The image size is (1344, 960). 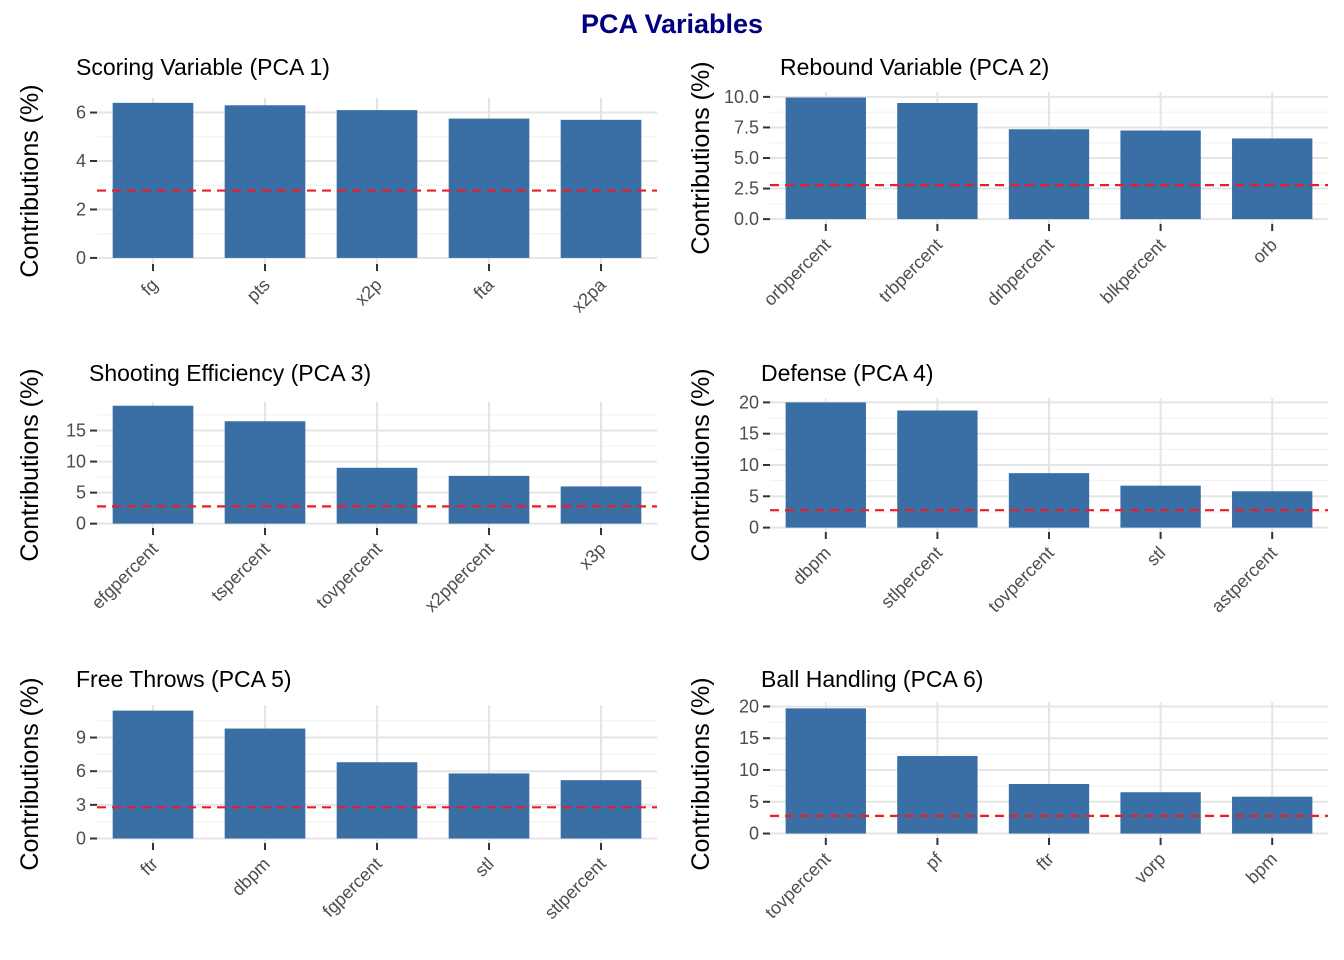 I want to click on bar-orb, so click(x=1272, y=179).